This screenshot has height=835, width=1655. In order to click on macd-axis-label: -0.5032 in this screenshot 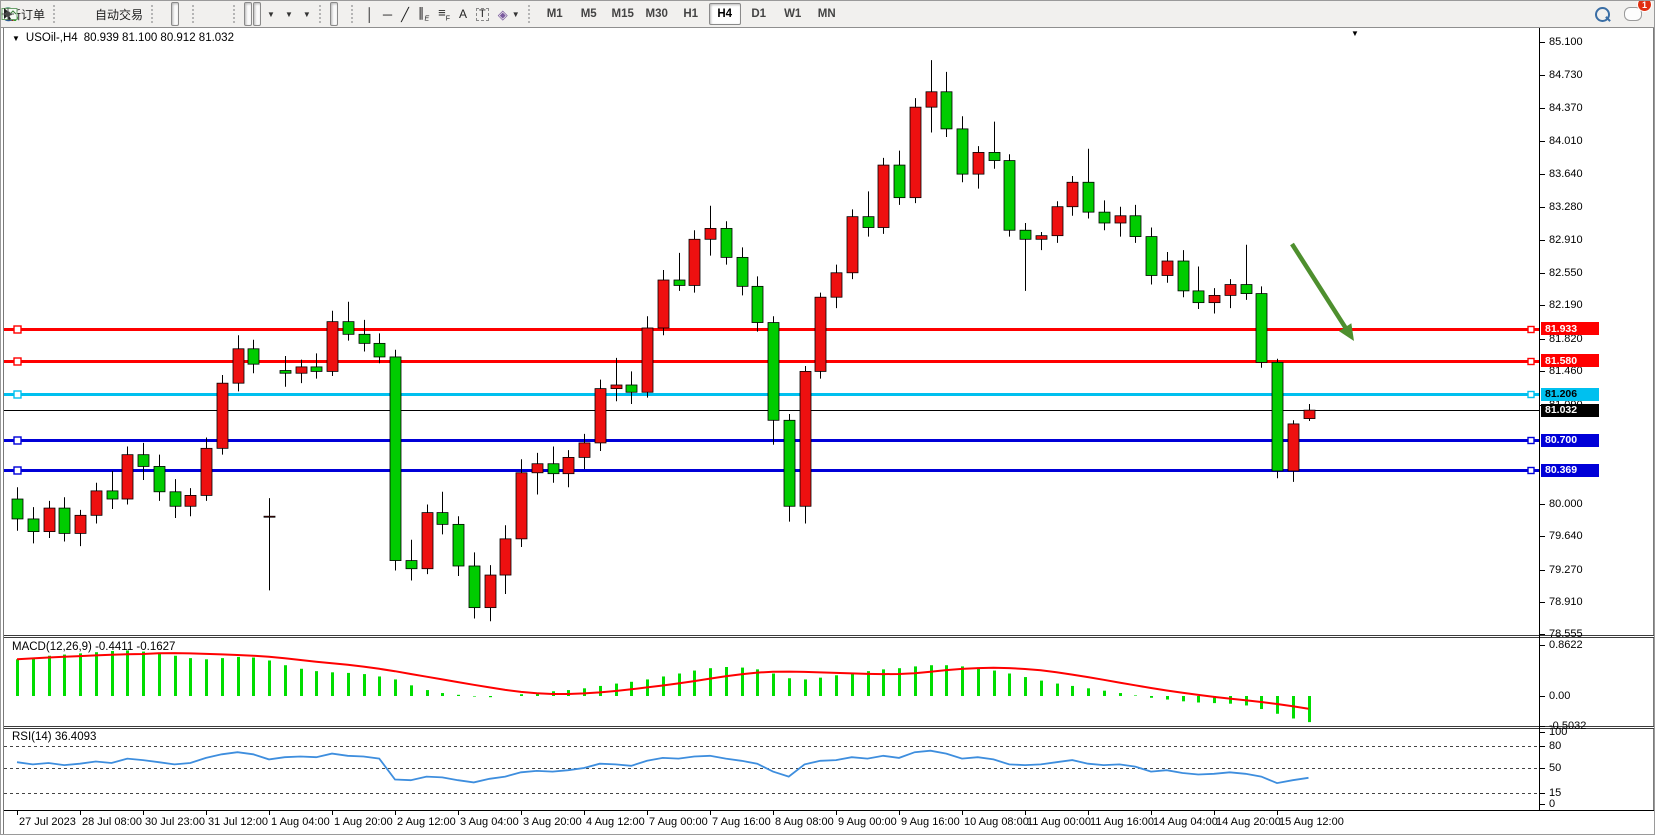, I will do `click(1568, 725)`.